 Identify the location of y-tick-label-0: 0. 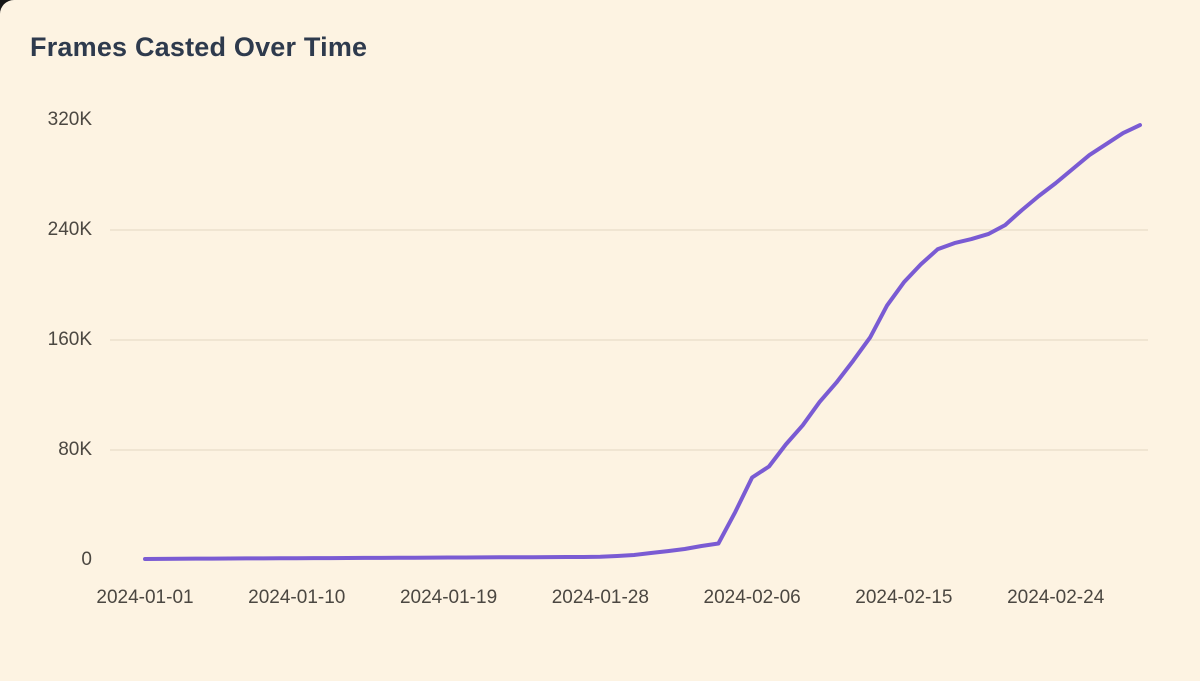
(86, 559).